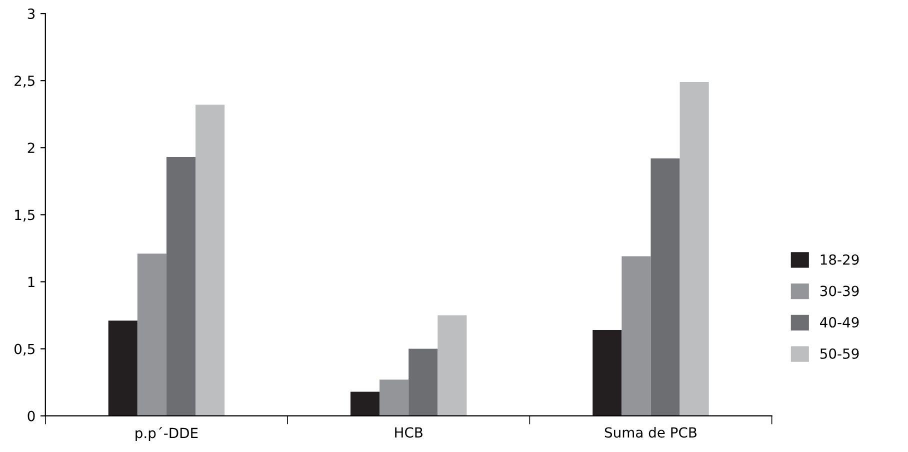 This screenshot has width=908, height=452. I want to click on x-tick-label: p.p´-DDE, so click(167, 433).